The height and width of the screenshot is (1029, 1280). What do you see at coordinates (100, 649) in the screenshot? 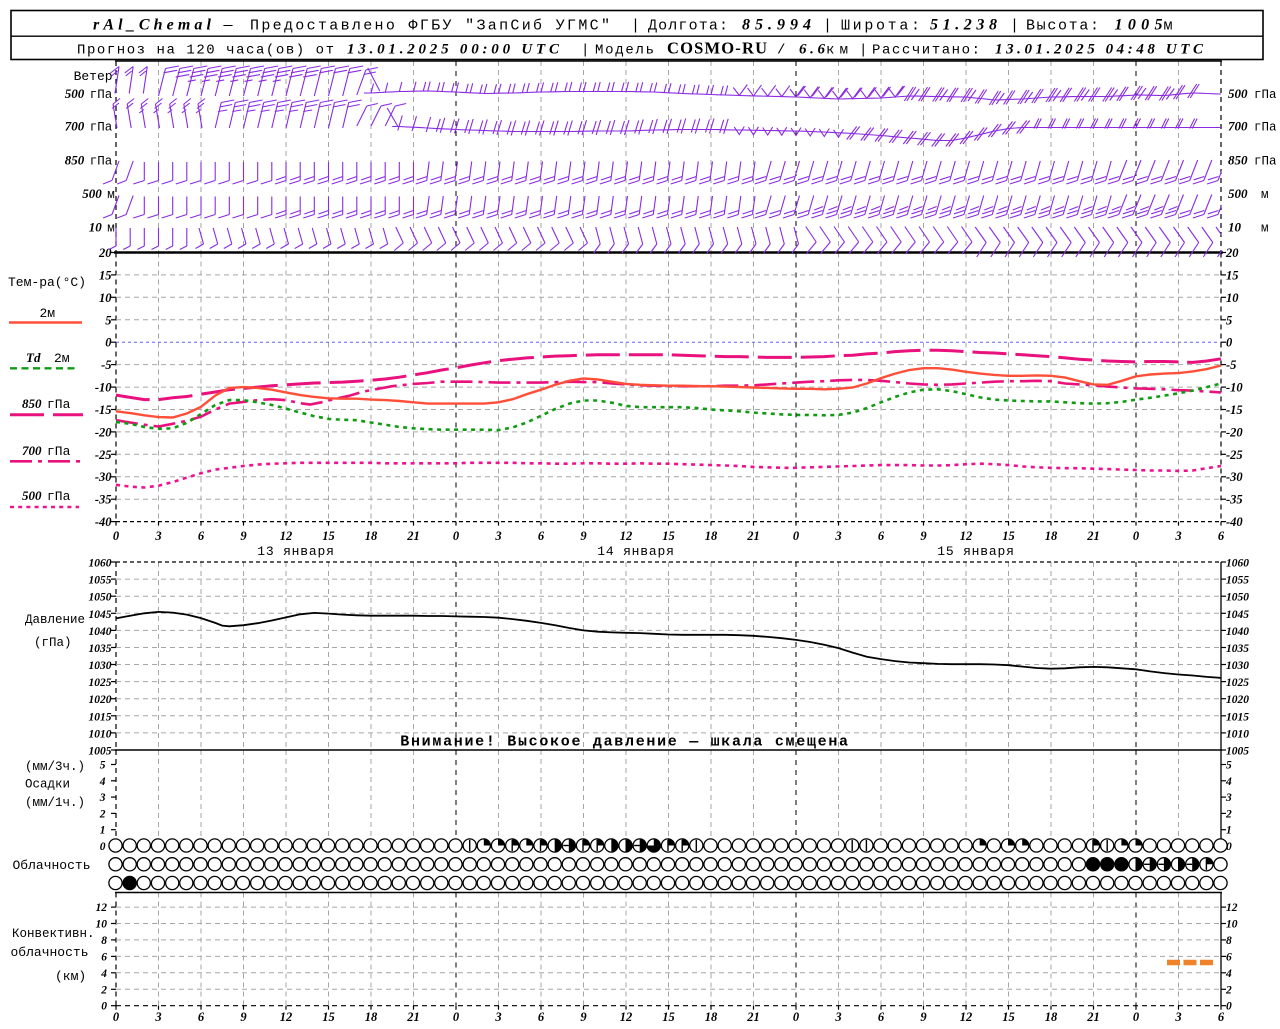
I see `svg-text: 1035` at bounding box center [100, 649].